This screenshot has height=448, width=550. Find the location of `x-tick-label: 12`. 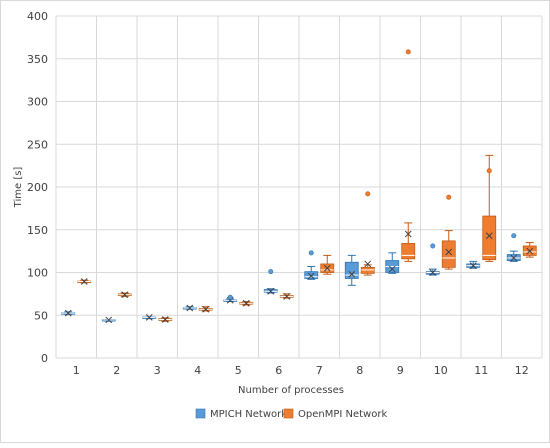

x-tick-label: 12 is located at coordinates (522, 370).